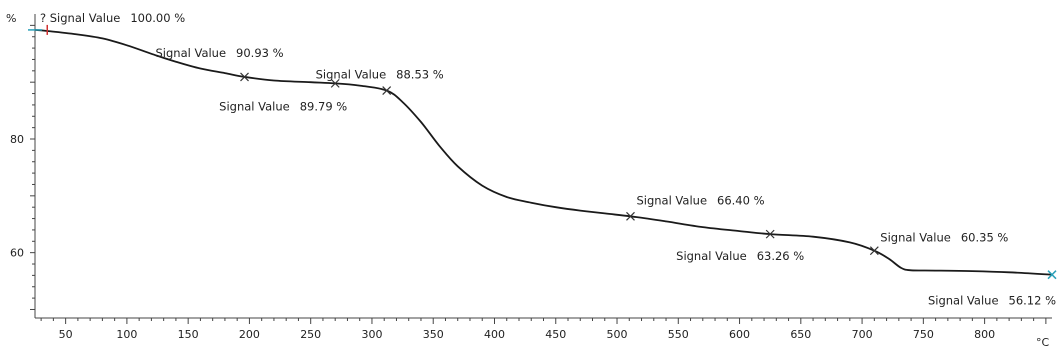  Describe the element at coordinates (11, 18) in the screenshot. I see `y-unit-label: %` at that location.